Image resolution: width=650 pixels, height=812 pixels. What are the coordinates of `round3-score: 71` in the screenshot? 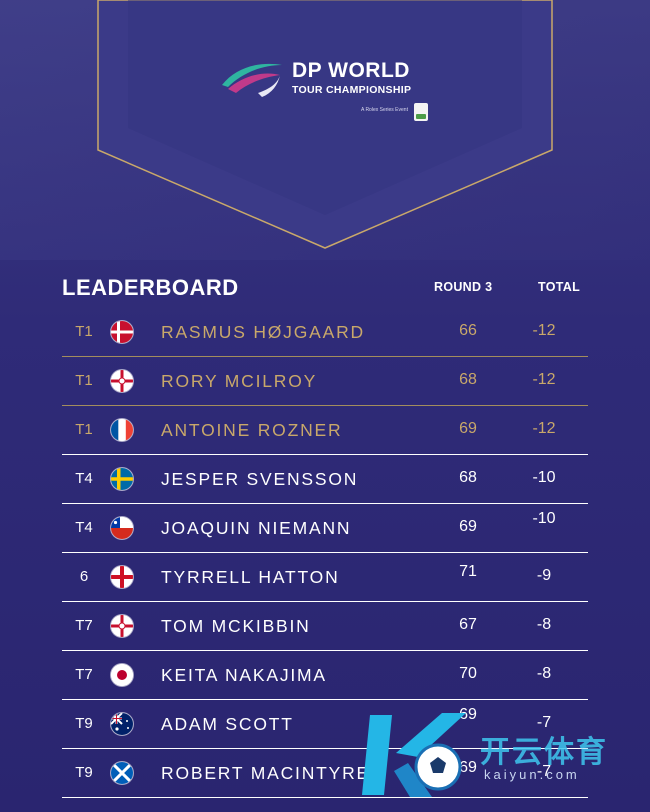 It's located at (468, 571).